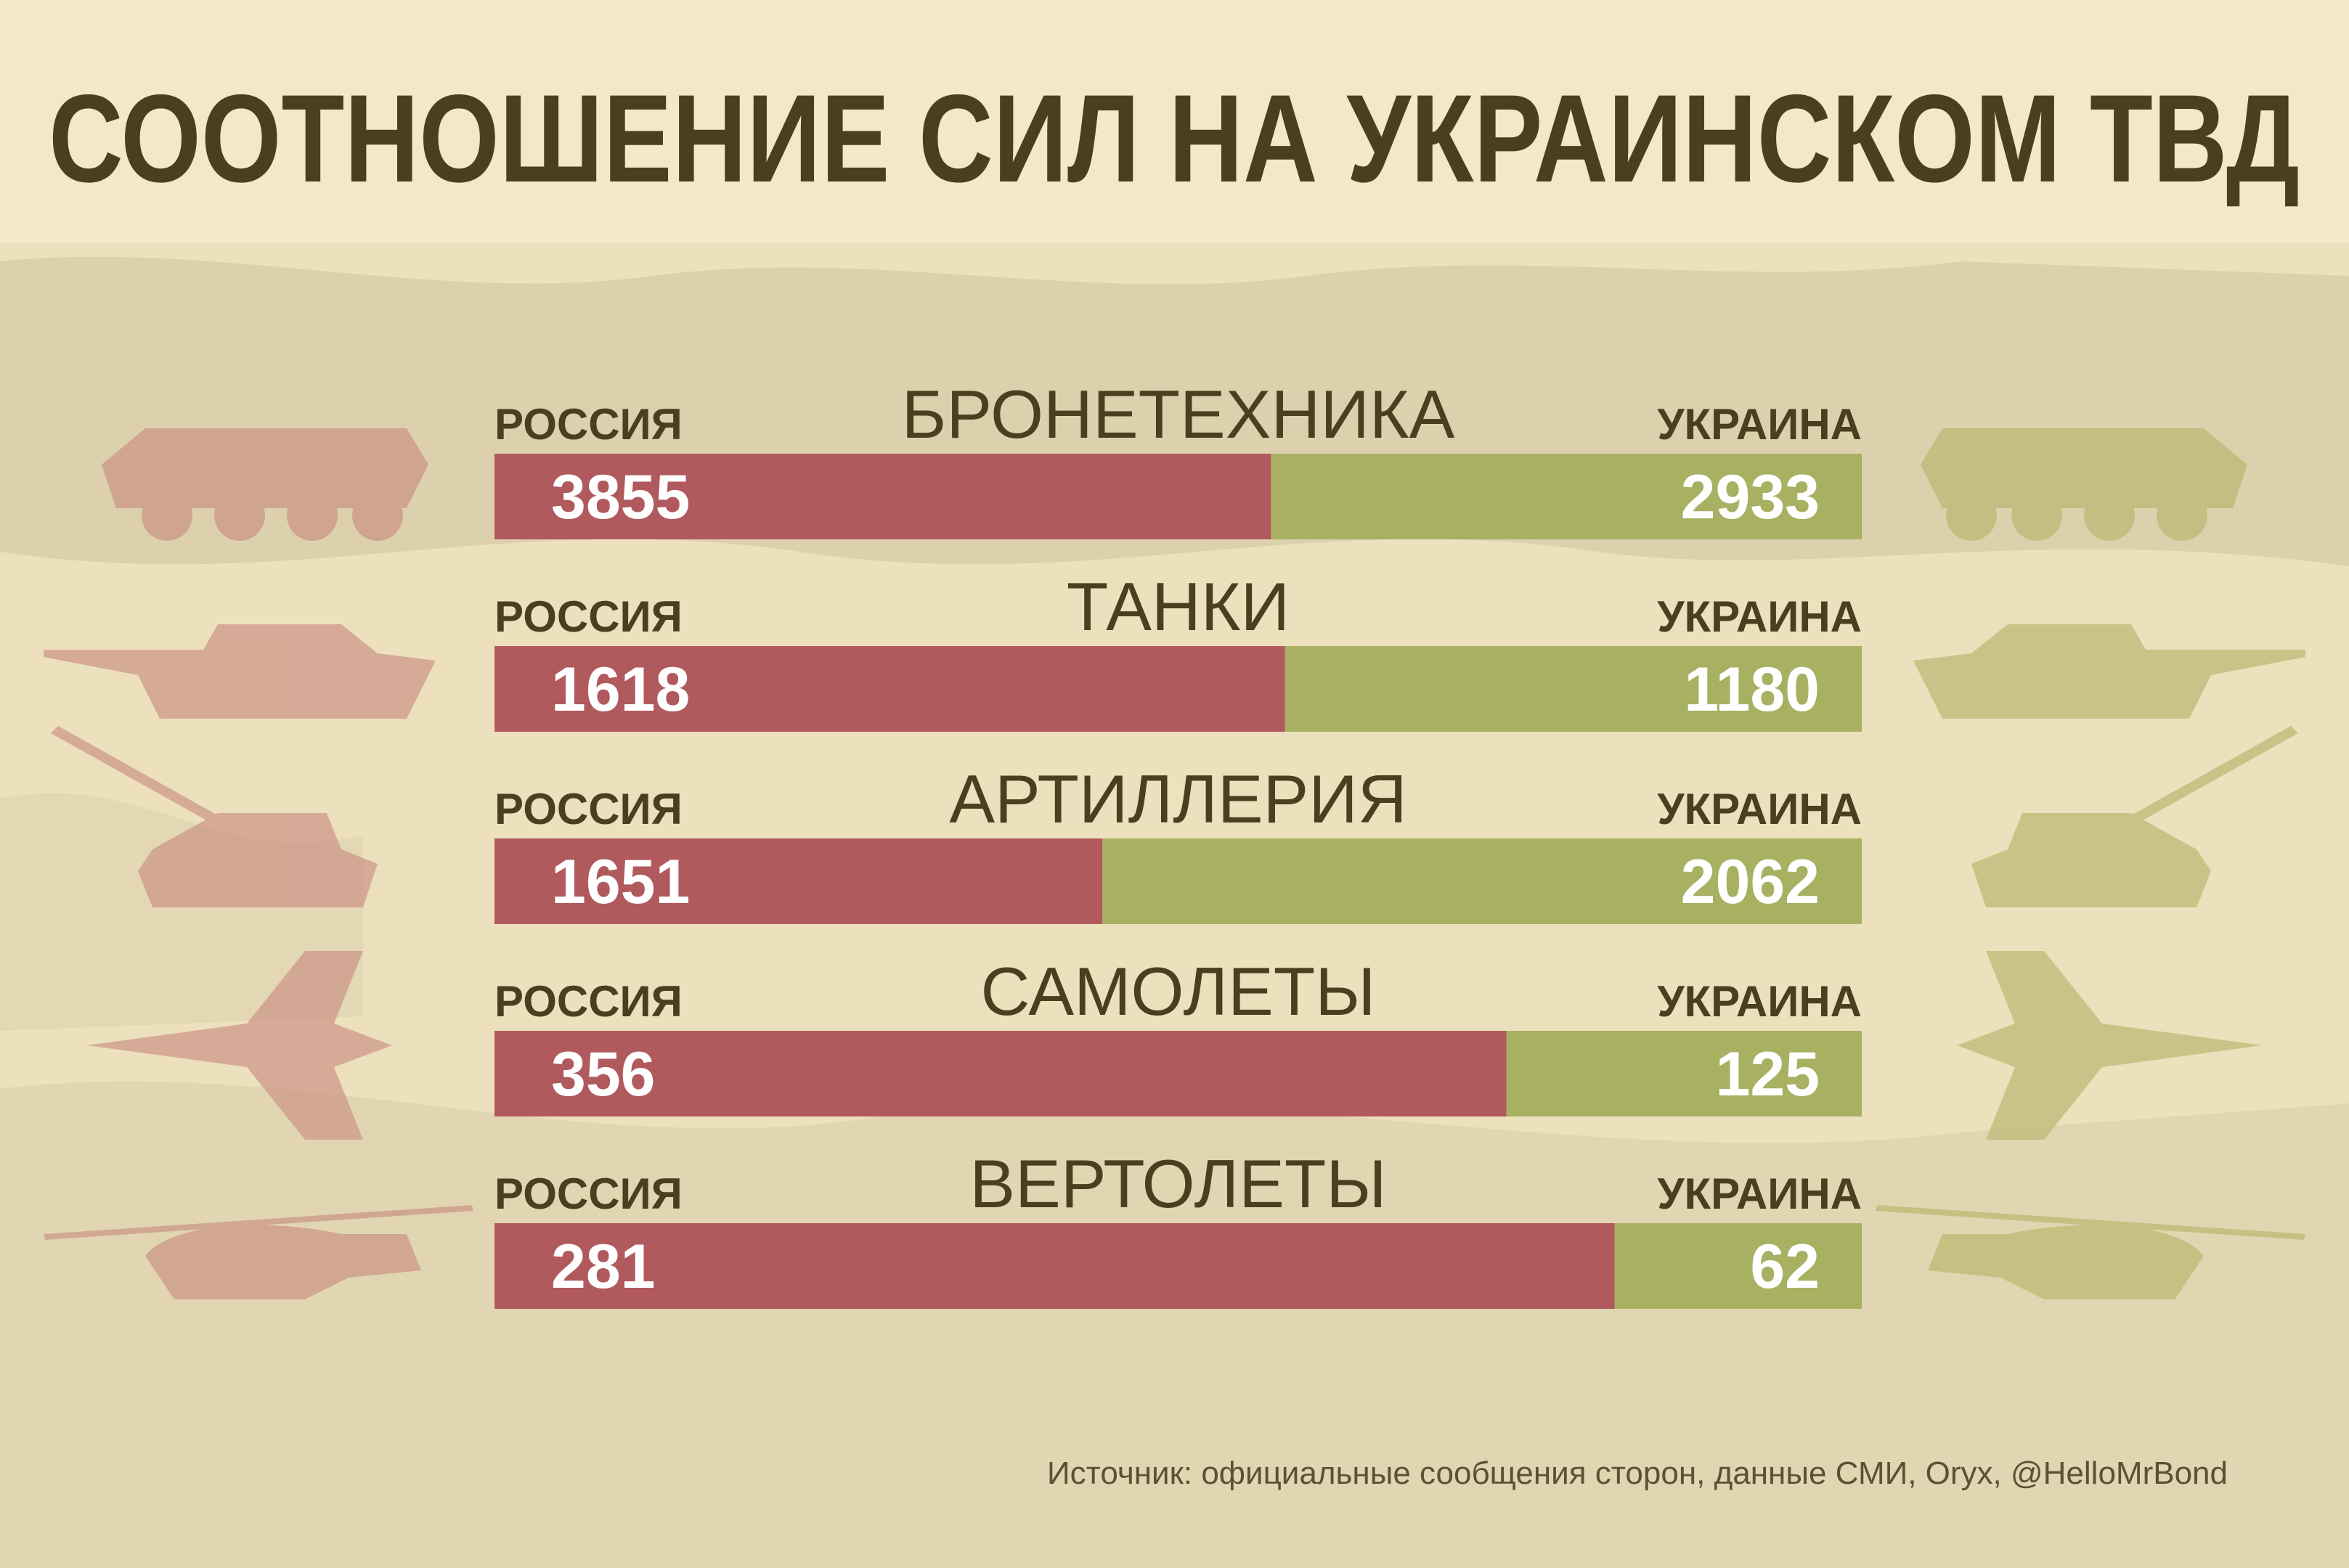 This screenshot has width=2349, height=1568. I want to click on value-label: 1180, so click(1752, 690).